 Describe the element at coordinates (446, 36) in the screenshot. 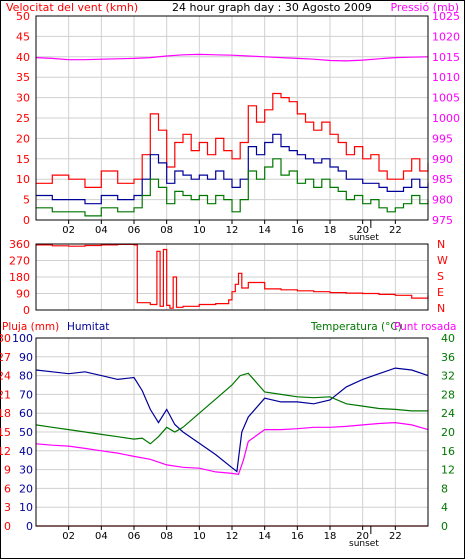

I see `pressure-y-tick-label: 1020` at that location.